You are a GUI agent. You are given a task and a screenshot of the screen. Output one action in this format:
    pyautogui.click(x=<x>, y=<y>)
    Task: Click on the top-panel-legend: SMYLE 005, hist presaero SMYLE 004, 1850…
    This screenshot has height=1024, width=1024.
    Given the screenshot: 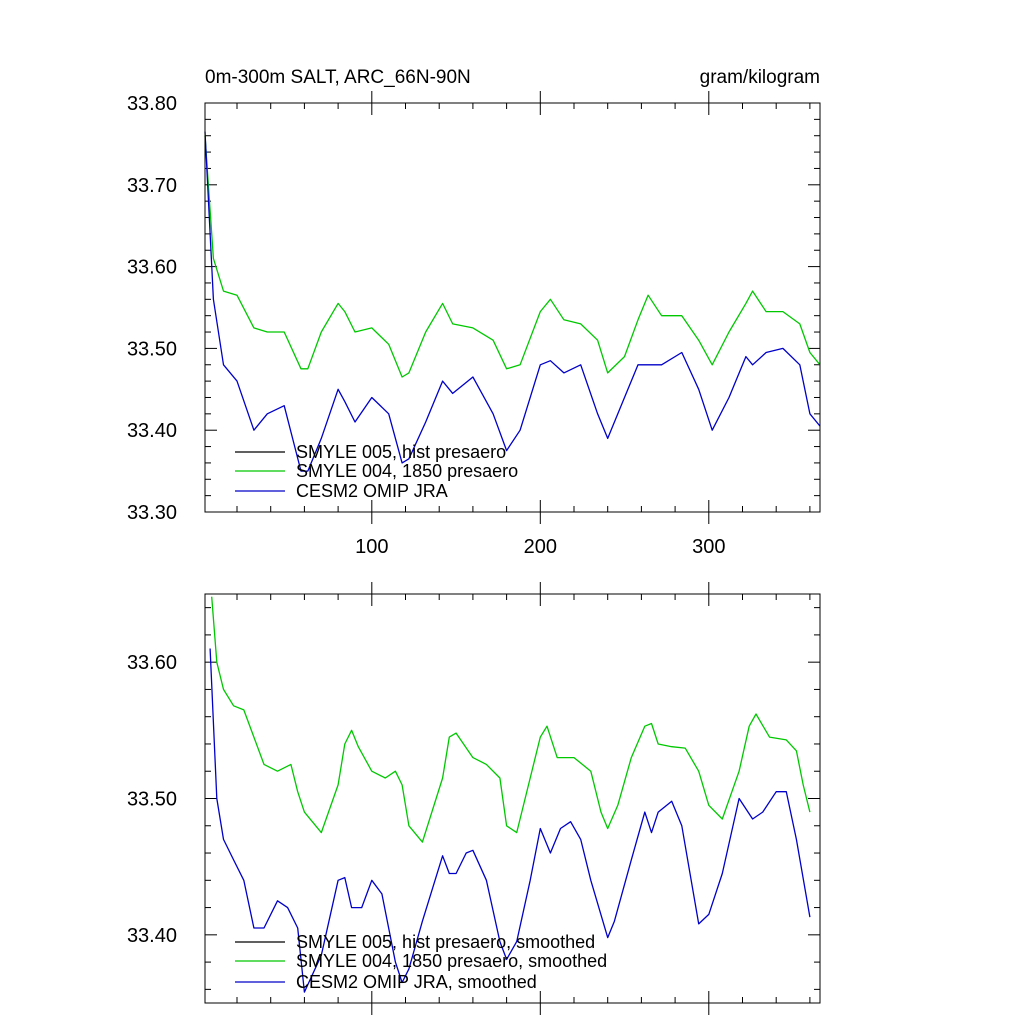 What is the action you would take?
    pyautogui.click(x=376, y=471)
    